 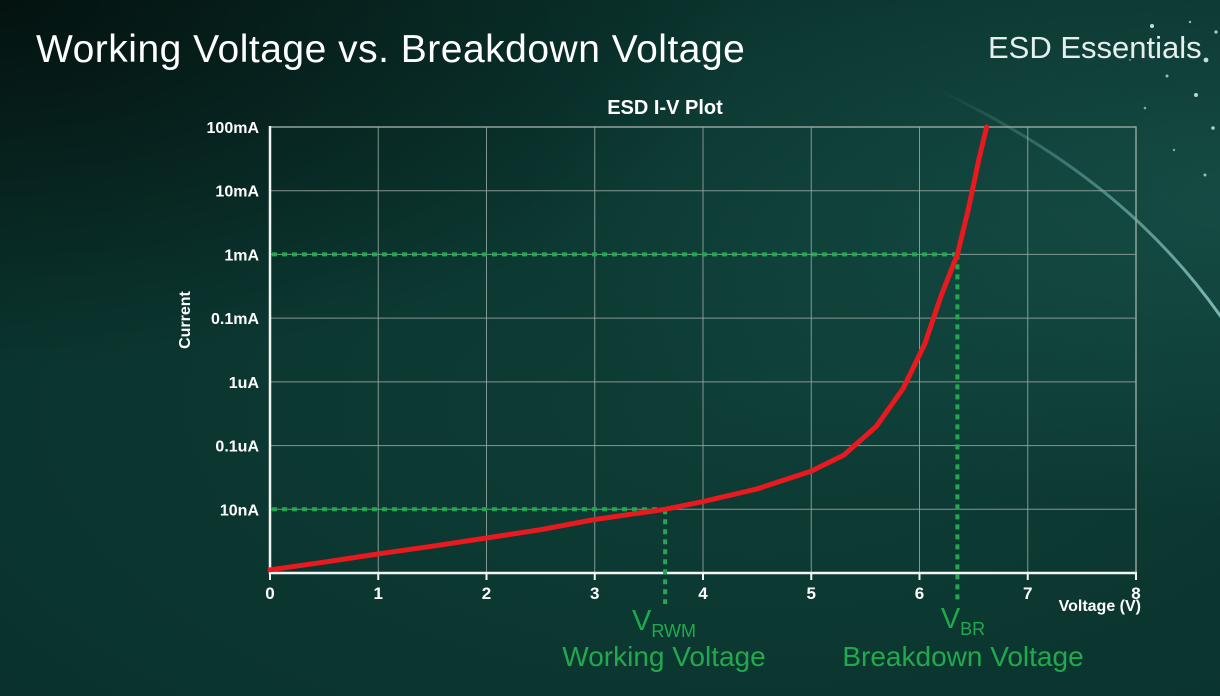 I want to click on x-tick-label: 2, so click(x=486, y=593).